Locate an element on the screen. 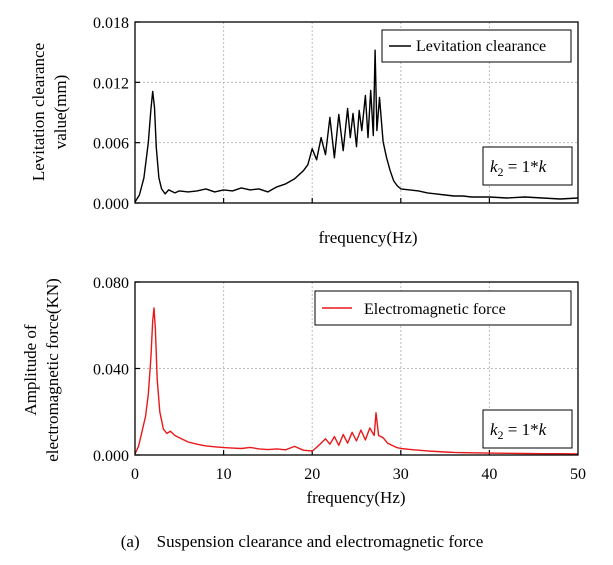 Image resolution: width=613 pixels, height=565 pixels. top-chart-x-ticks is located at coordinates (356, 200).